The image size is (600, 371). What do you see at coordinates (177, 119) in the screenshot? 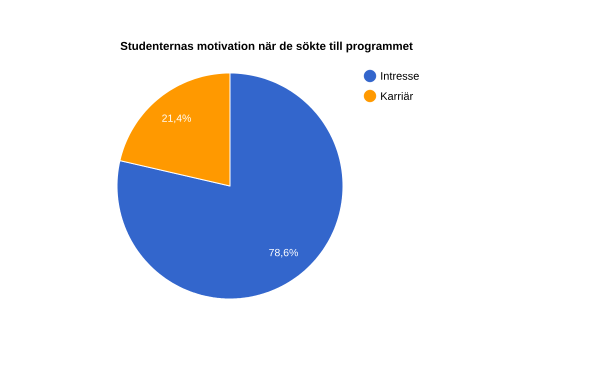
I see `data-label: 21,4%` at bounding box center [177, 119].